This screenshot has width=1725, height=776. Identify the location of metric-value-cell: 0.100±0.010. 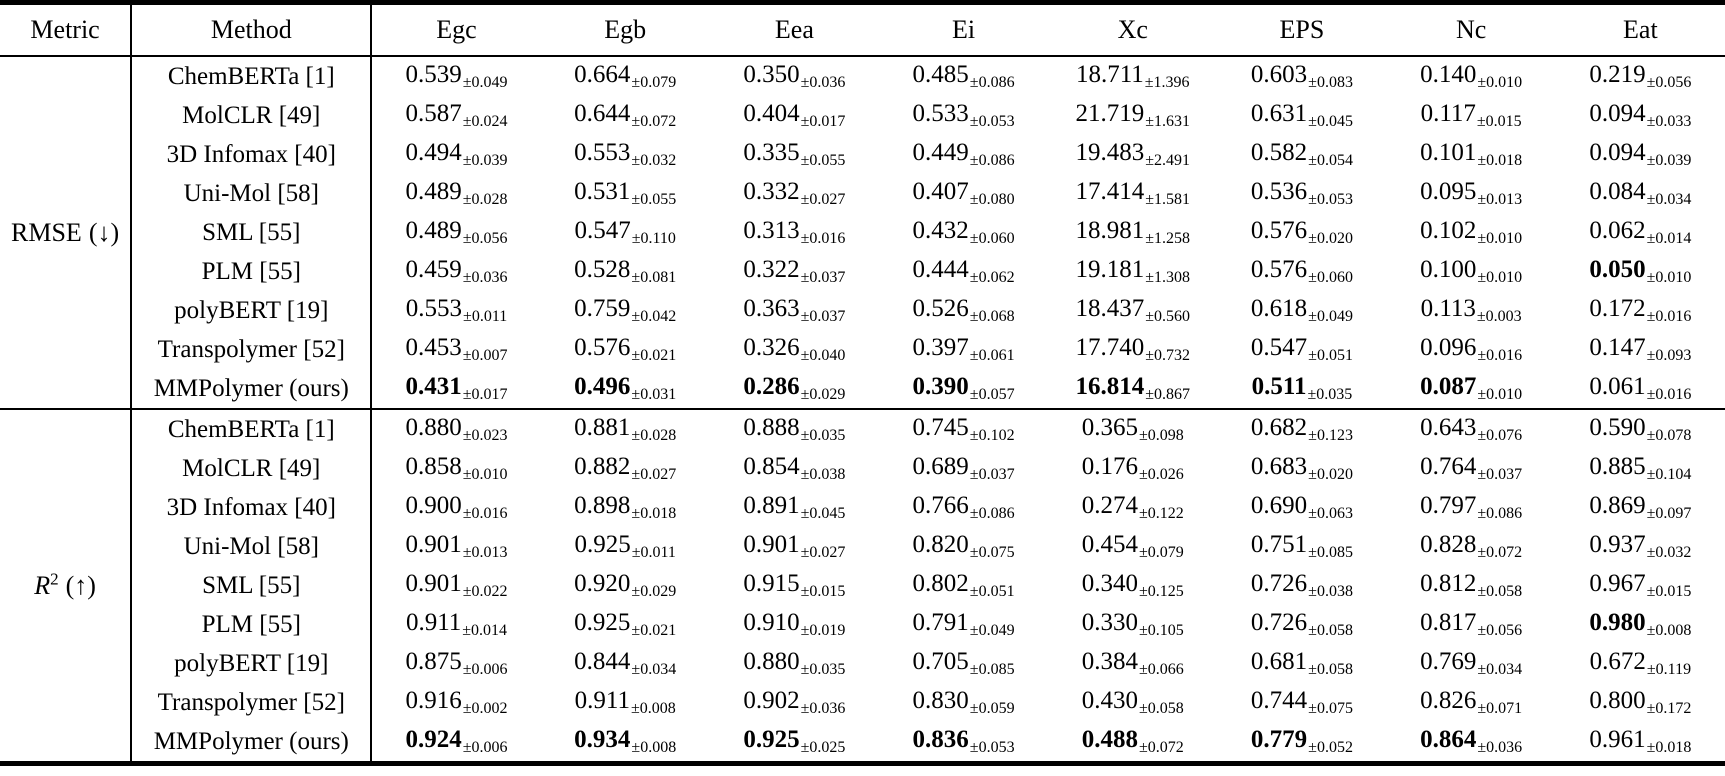
(1471, 271).